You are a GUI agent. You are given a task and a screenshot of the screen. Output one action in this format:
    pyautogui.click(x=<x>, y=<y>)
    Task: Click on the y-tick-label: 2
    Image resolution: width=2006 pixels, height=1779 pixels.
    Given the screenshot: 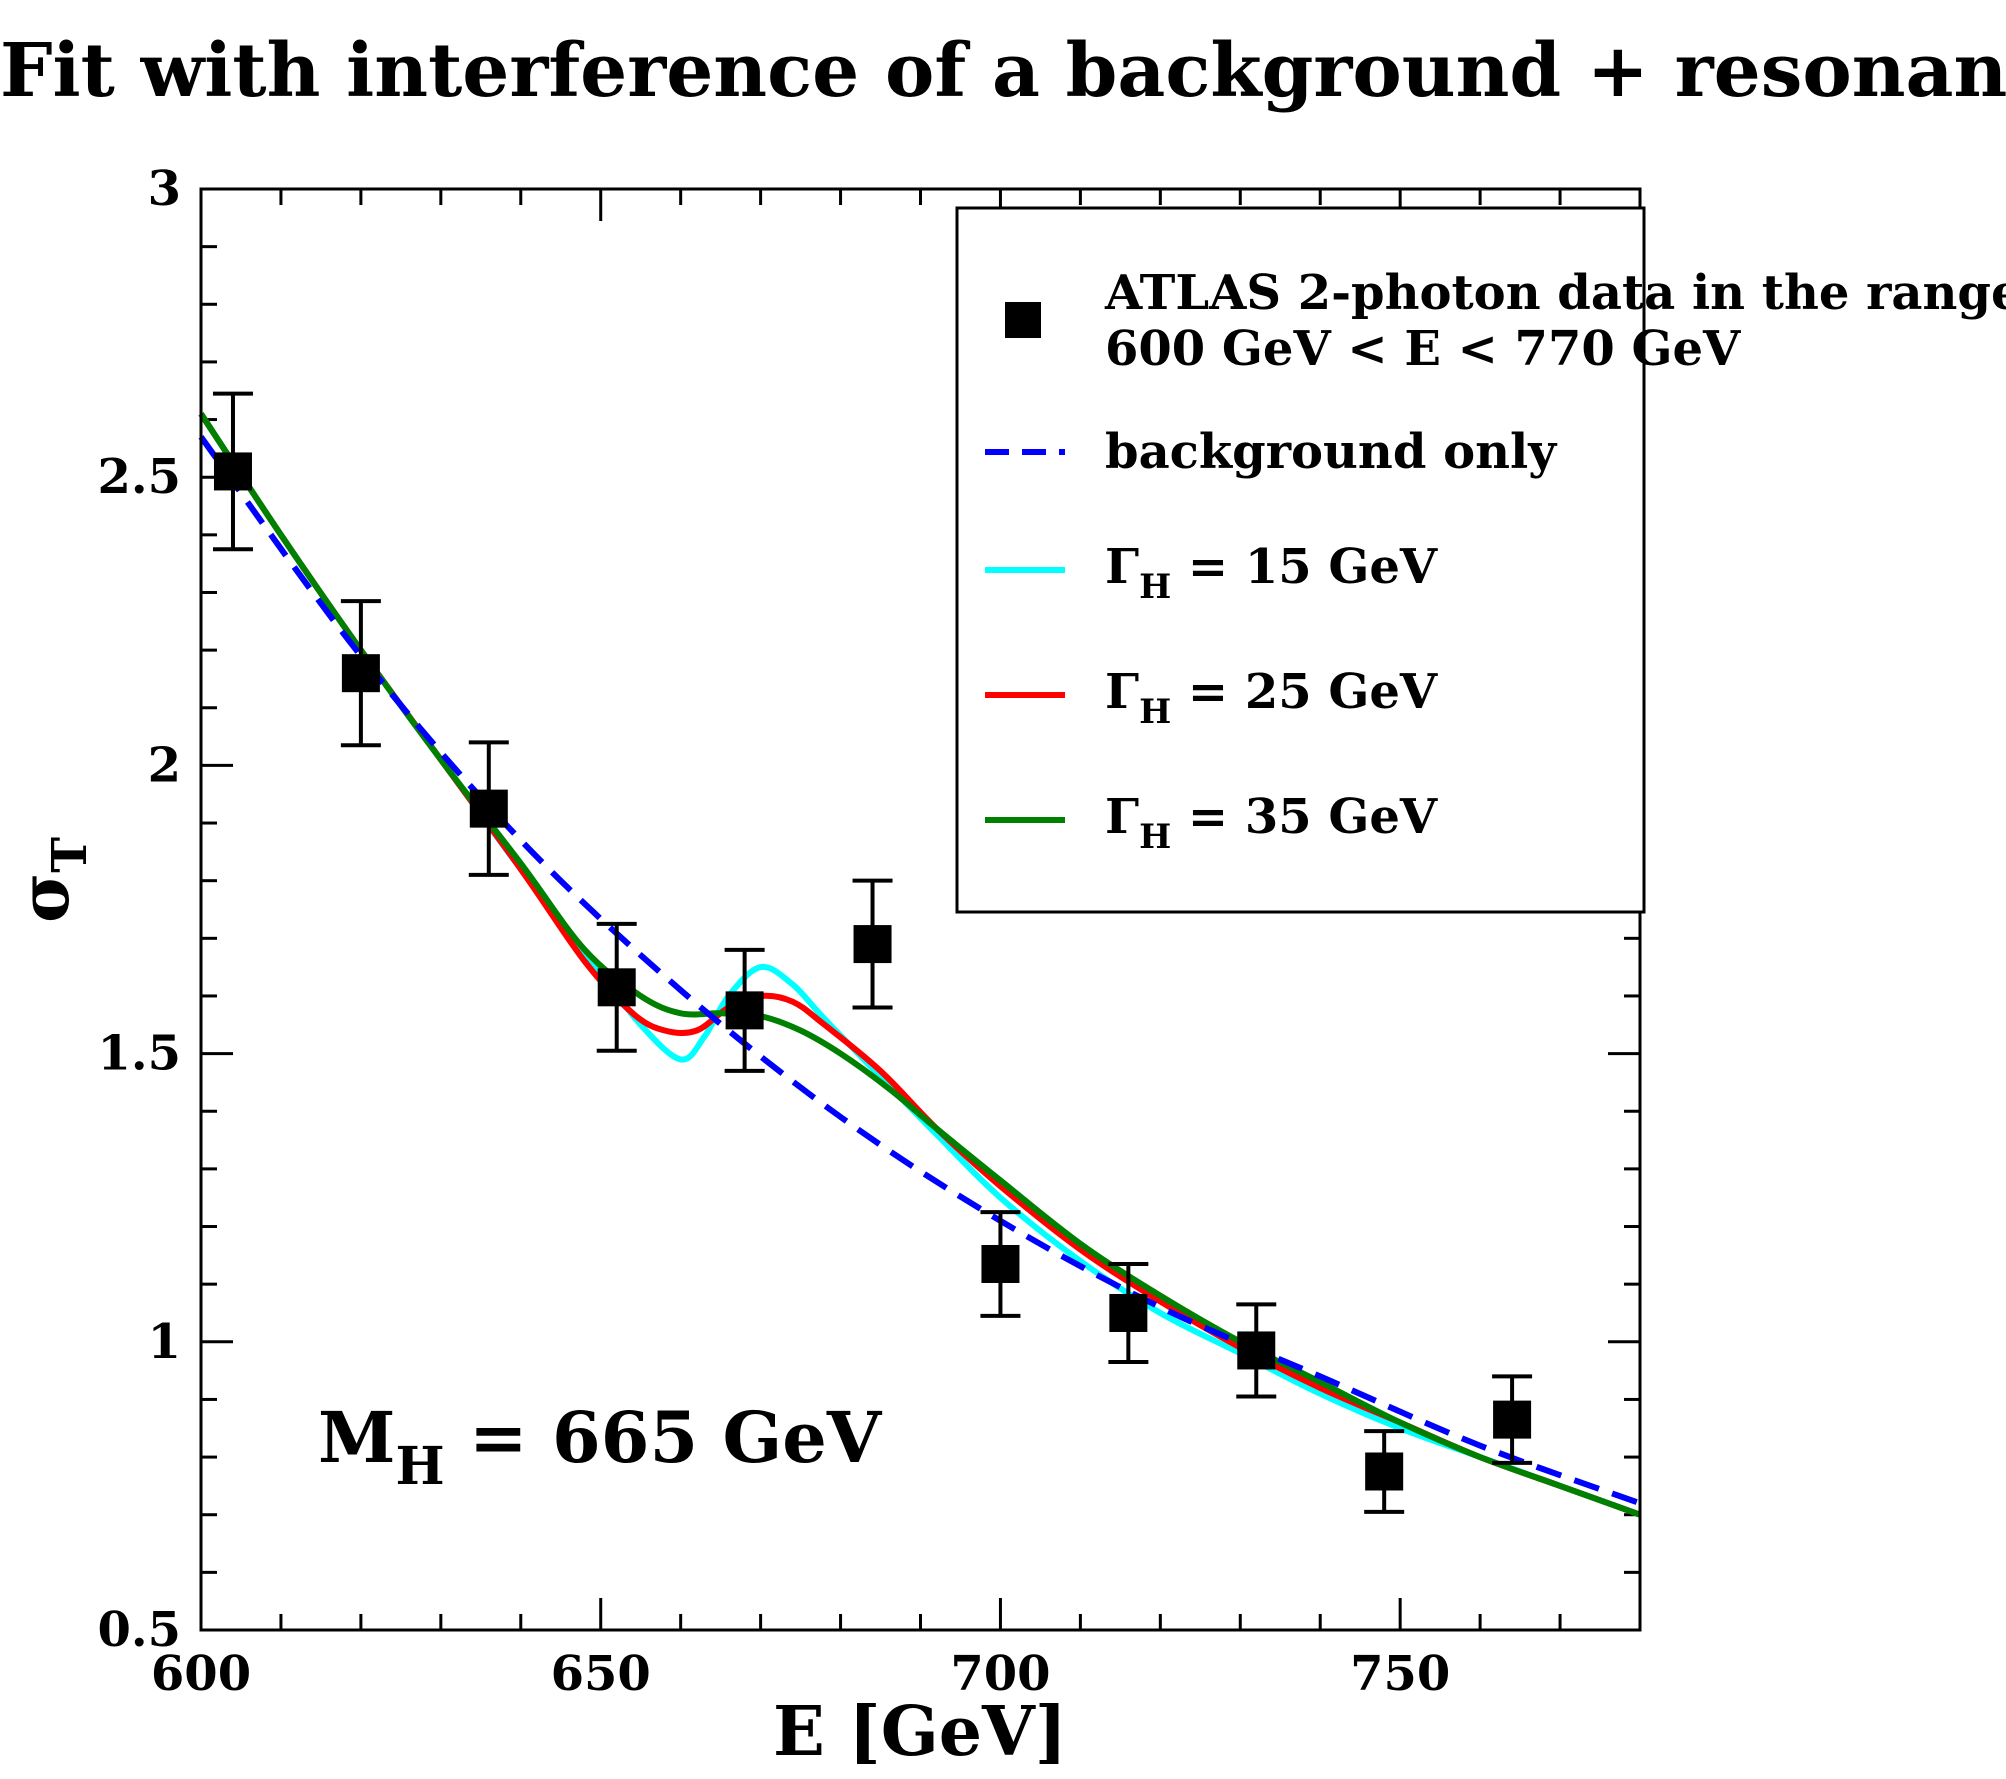 What is the action you would take?
    pyautogui.click(x=164, y=765)
    